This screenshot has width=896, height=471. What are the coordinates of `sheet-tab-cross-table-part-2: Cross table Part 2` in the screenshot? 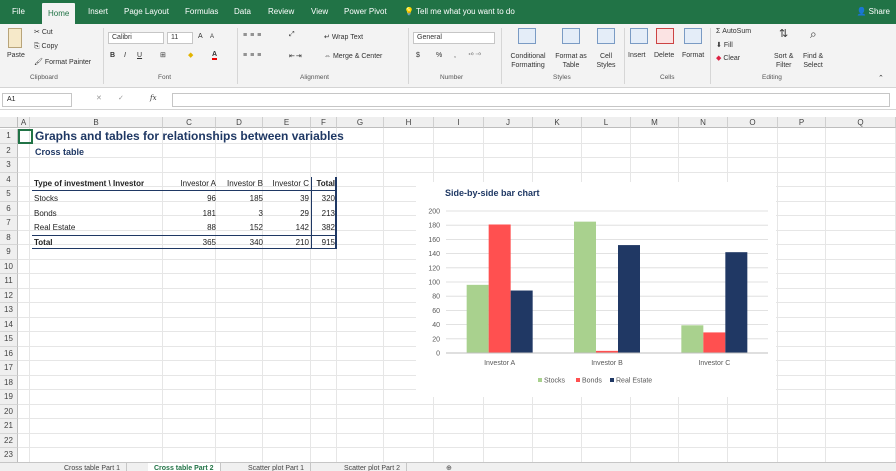 It's located at (184, 467).